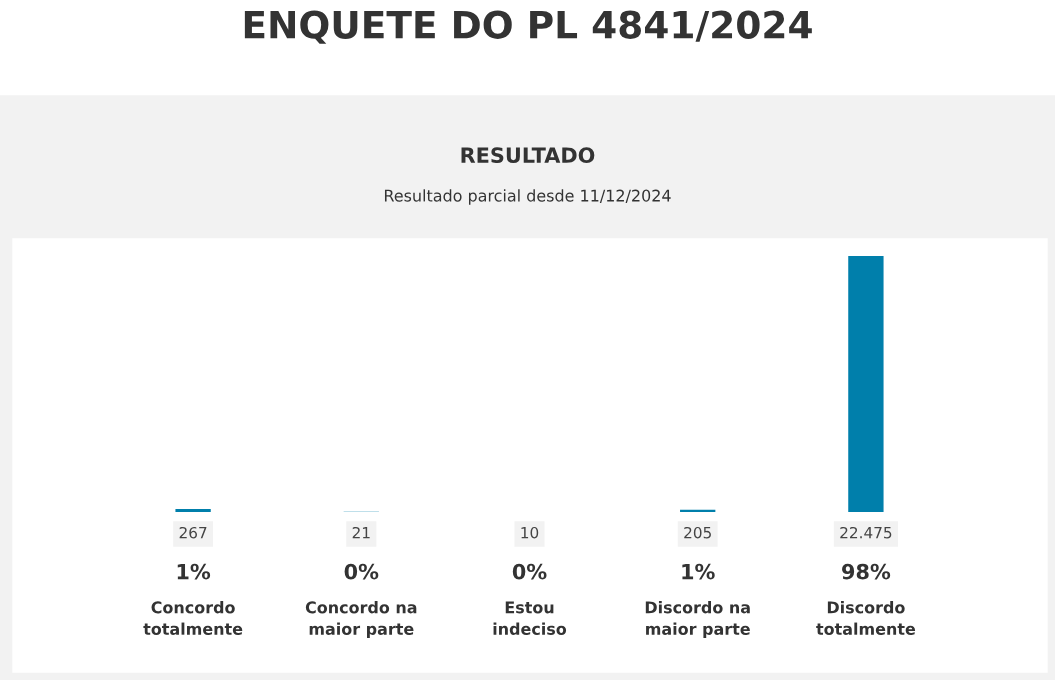  Describe the element at coordinates (866, 618) in the screenshot. I see `x-tick-label: Discordo totalmente` at that location.